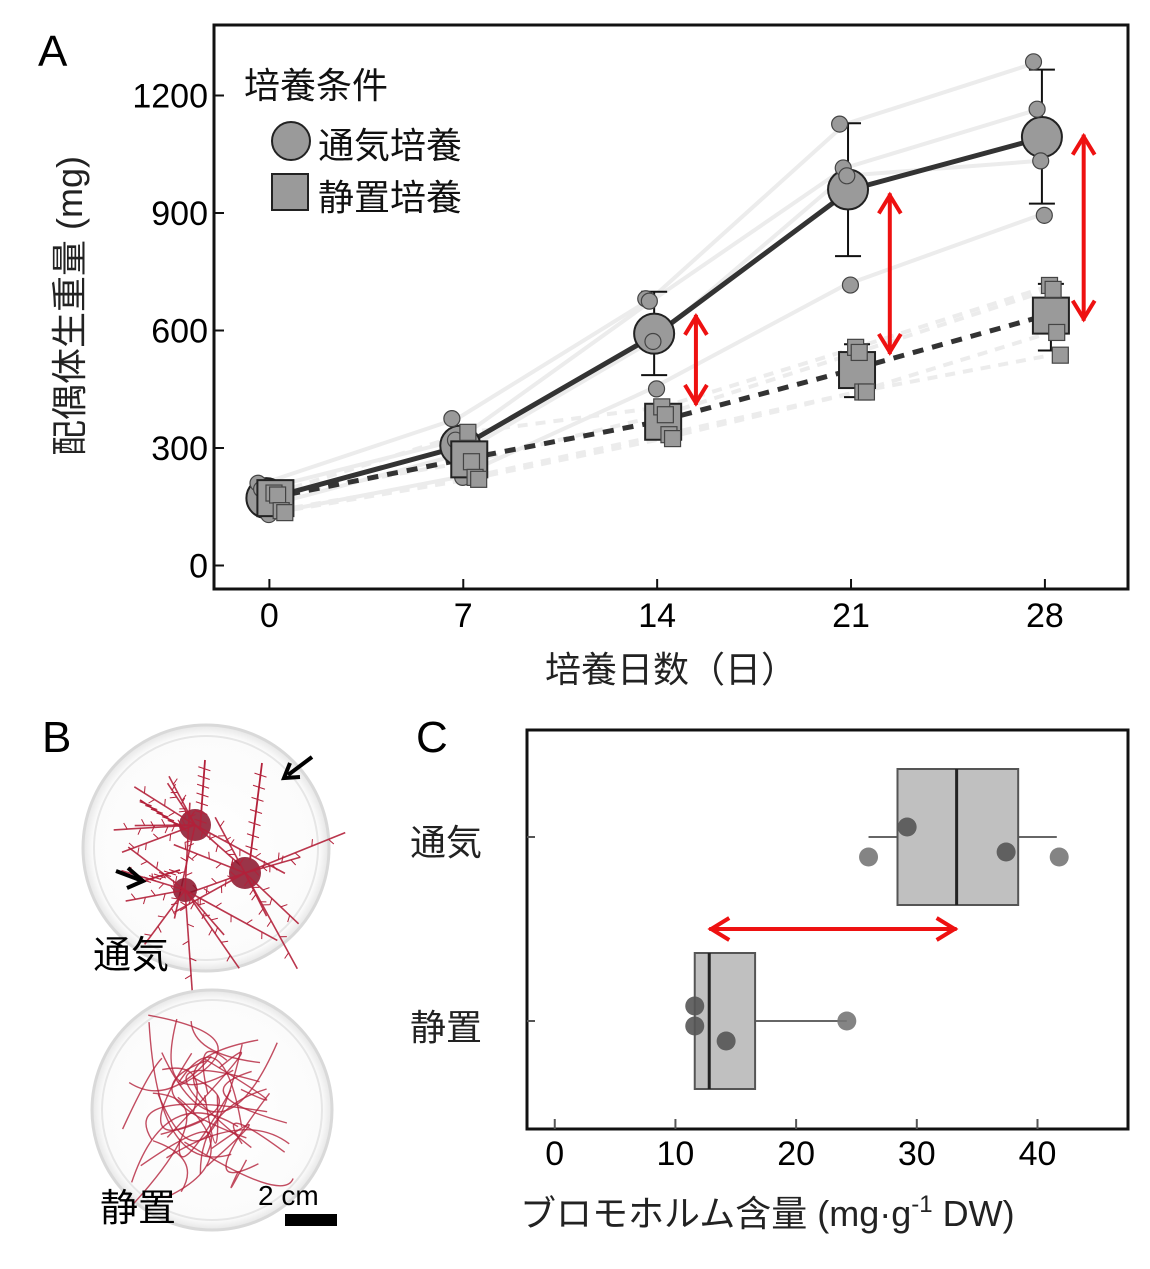 The image size is (1150, 1269). What do you see at coordinates (832, 929) in the screenshot?
I see `difference-arrow` at bounding box center [832, 929].